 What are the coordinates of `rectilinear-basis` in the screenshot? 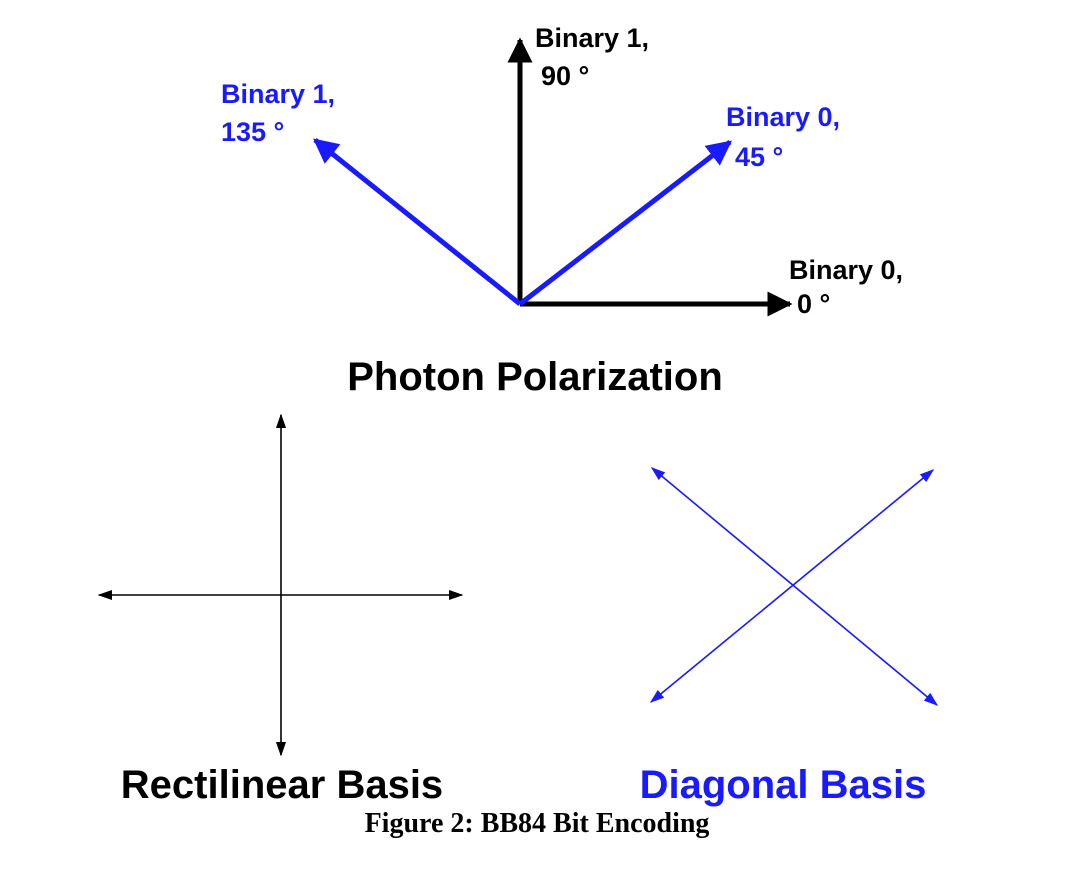 It's located at (280, 585).